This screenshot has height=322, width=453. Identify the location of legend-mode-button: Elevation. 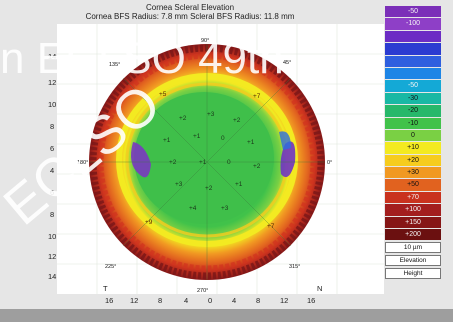
(413, 261).